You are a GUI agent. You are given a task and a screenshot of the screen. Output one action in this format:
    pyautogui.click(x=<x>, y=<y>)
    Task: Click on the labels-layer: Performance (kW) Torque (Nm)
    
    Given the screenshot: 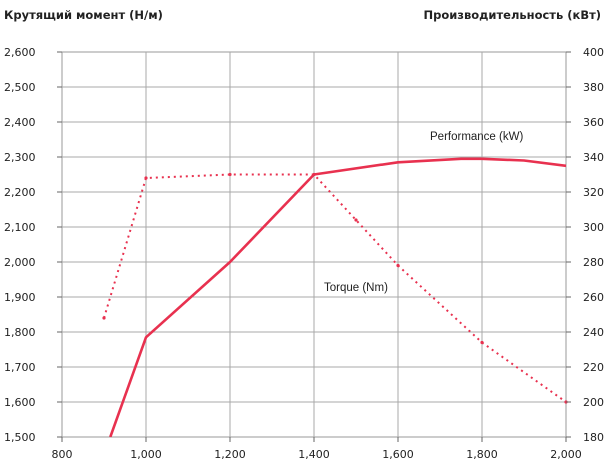 What is the action you would take?
    pyautogui.click(x=423, y=212)
    